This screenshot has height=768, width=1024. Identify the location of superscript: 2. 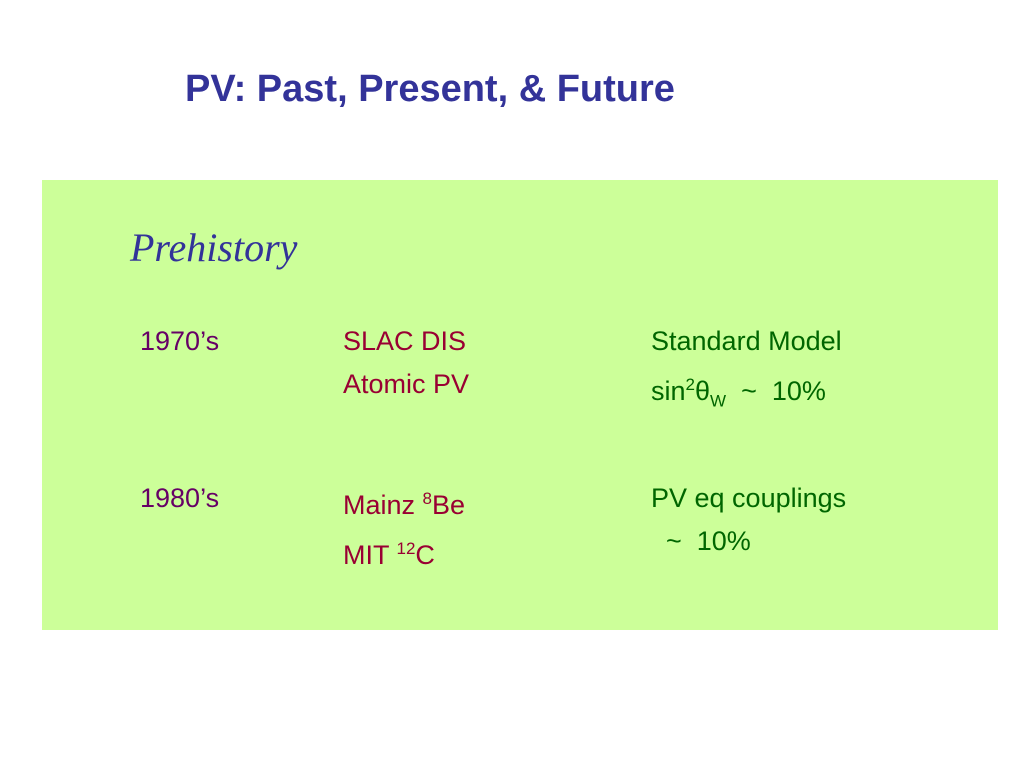
(690, 384).